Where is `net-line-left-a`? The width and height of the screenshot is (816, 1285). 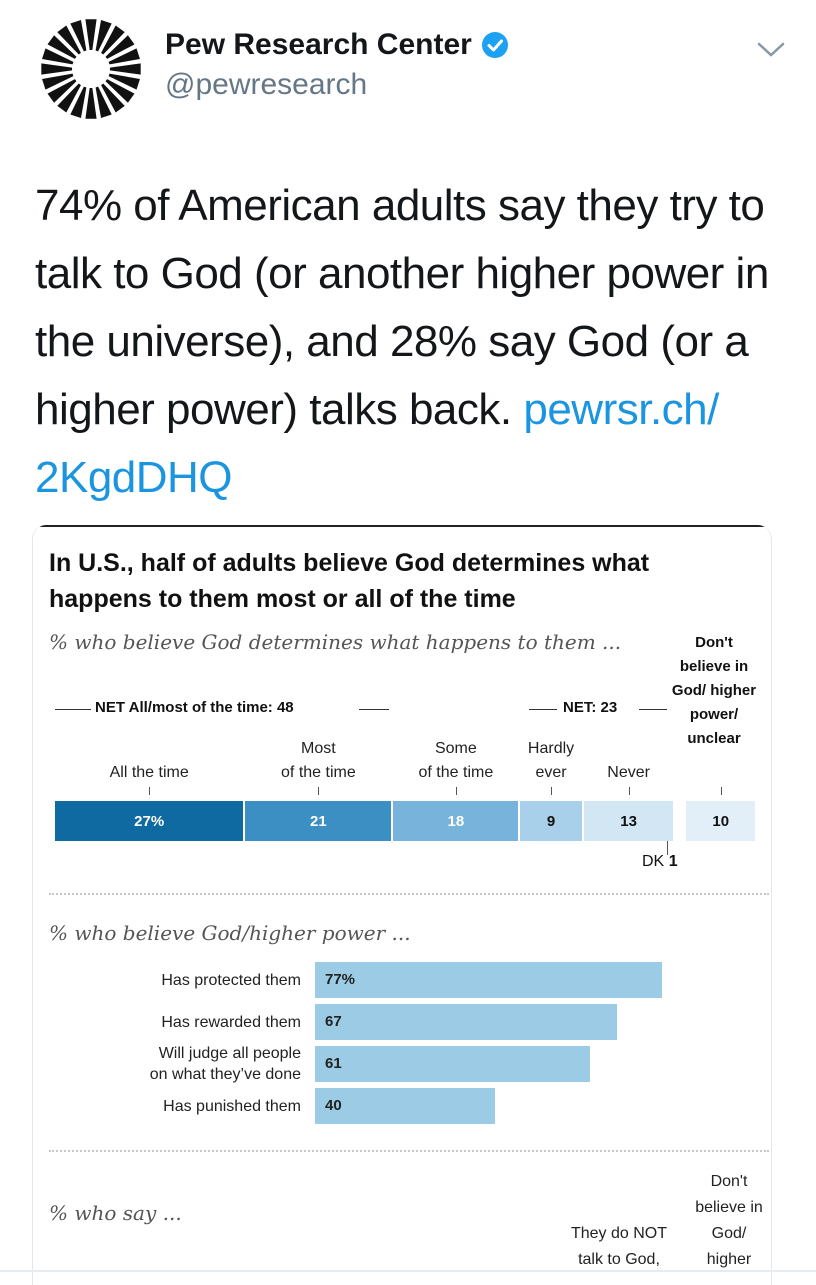
net-line-left-a is located at coordinates (73, 709).